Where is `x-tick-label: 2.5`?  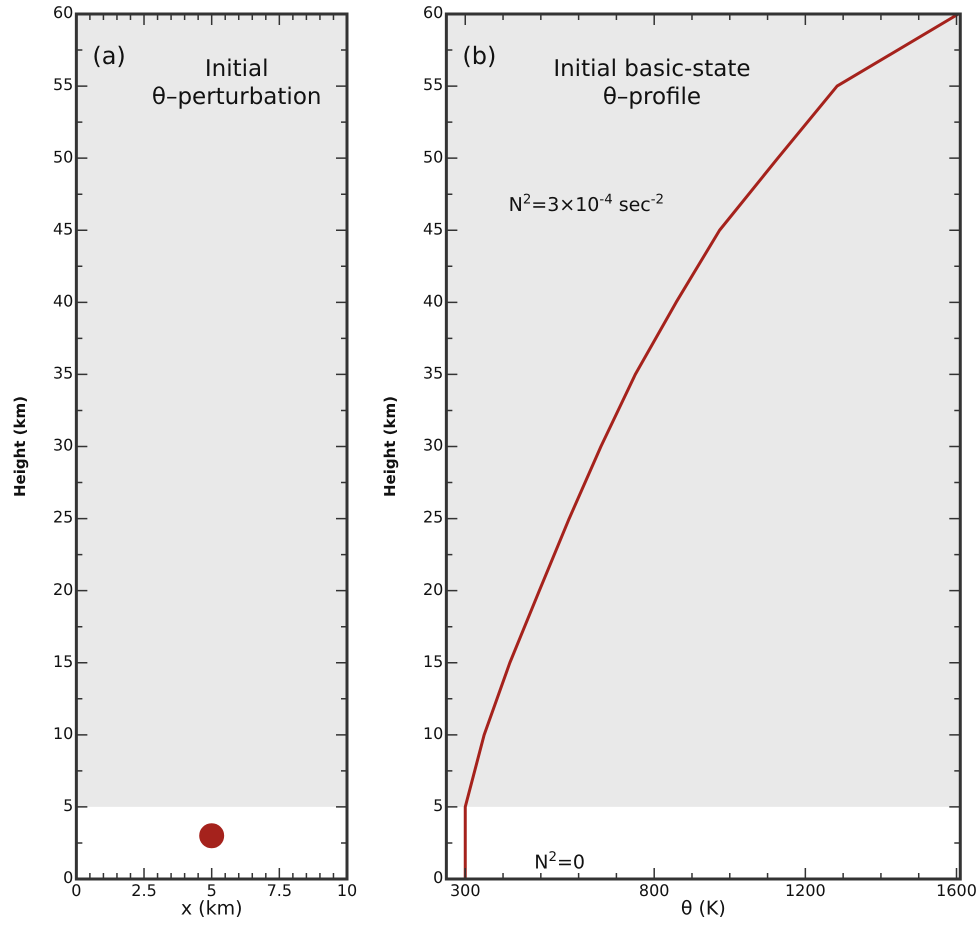
x-tick-label: 2.5 is located at coordinates (144, 890).